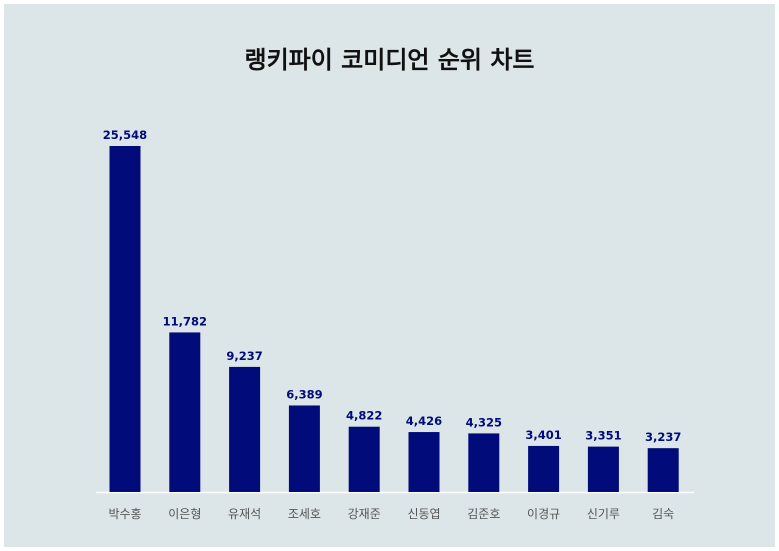 The width and height of the screenshot is (779, 551). Describe the element at coordinates (603, 469) in the screenshot. I see `bar-신기루` at that location.